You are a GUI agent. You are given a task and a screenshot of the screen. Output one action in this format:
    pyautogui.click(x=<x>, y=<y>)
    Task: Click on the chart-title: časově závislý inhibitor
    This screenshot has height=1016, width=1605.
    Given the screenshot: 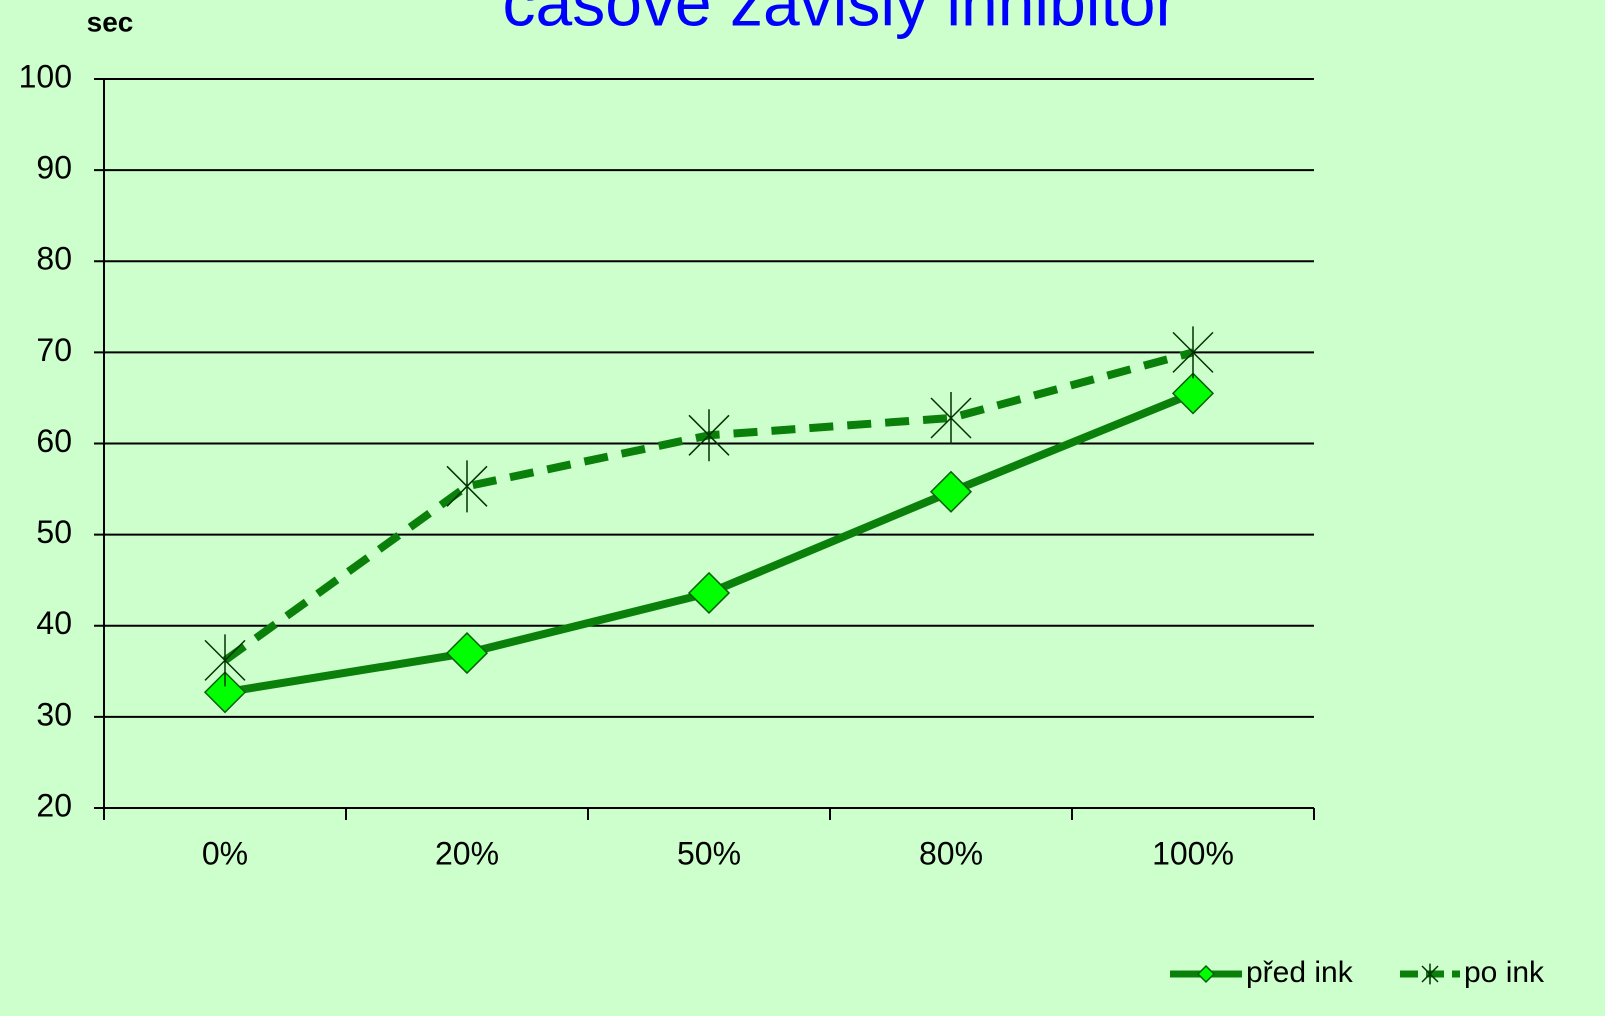 What is the action you would take?
    pyautogui.click(x=840, y=19)
    